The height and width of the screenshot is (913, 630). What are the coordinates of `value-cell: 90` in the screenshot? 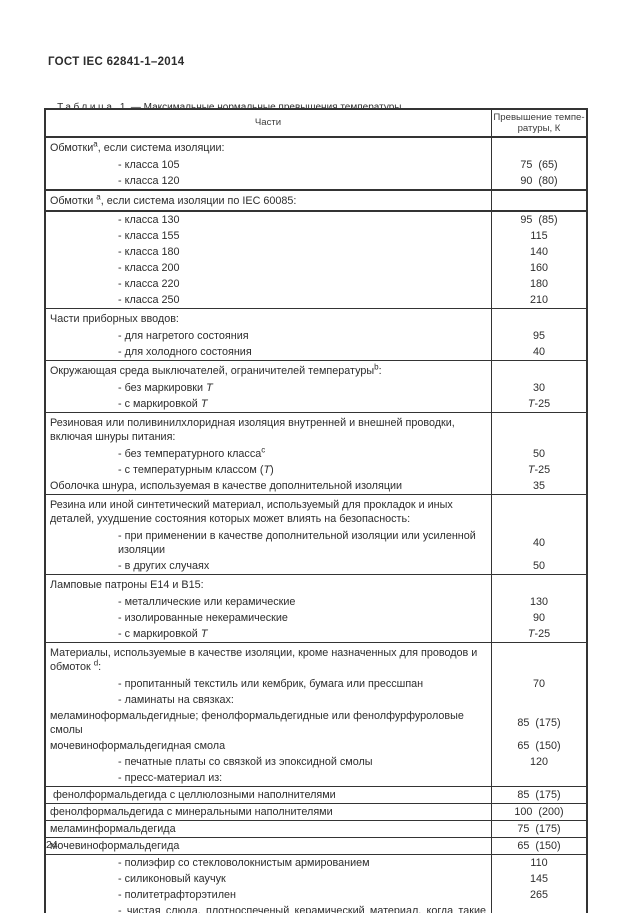 It's located at (538, 618).